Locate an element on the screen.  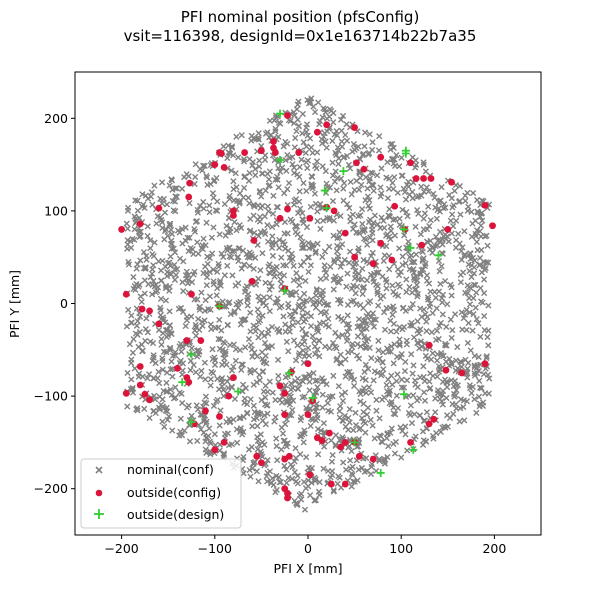
y-axis: −200 −100 0 100 200 is located at coordinates (54, 303).